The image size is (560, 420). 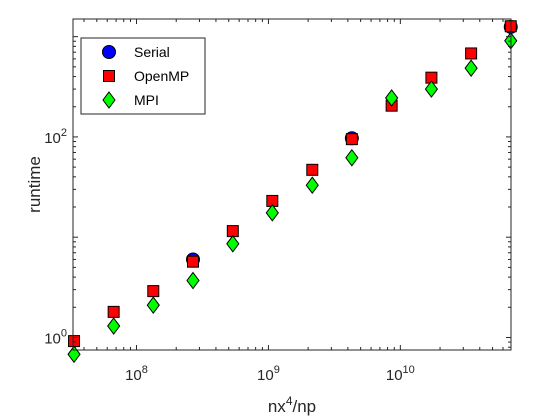 What do you see at coordinates (34, 184) in the screenshot?
I see `y-axis-label: runtime` at bounding box center [34, 184].